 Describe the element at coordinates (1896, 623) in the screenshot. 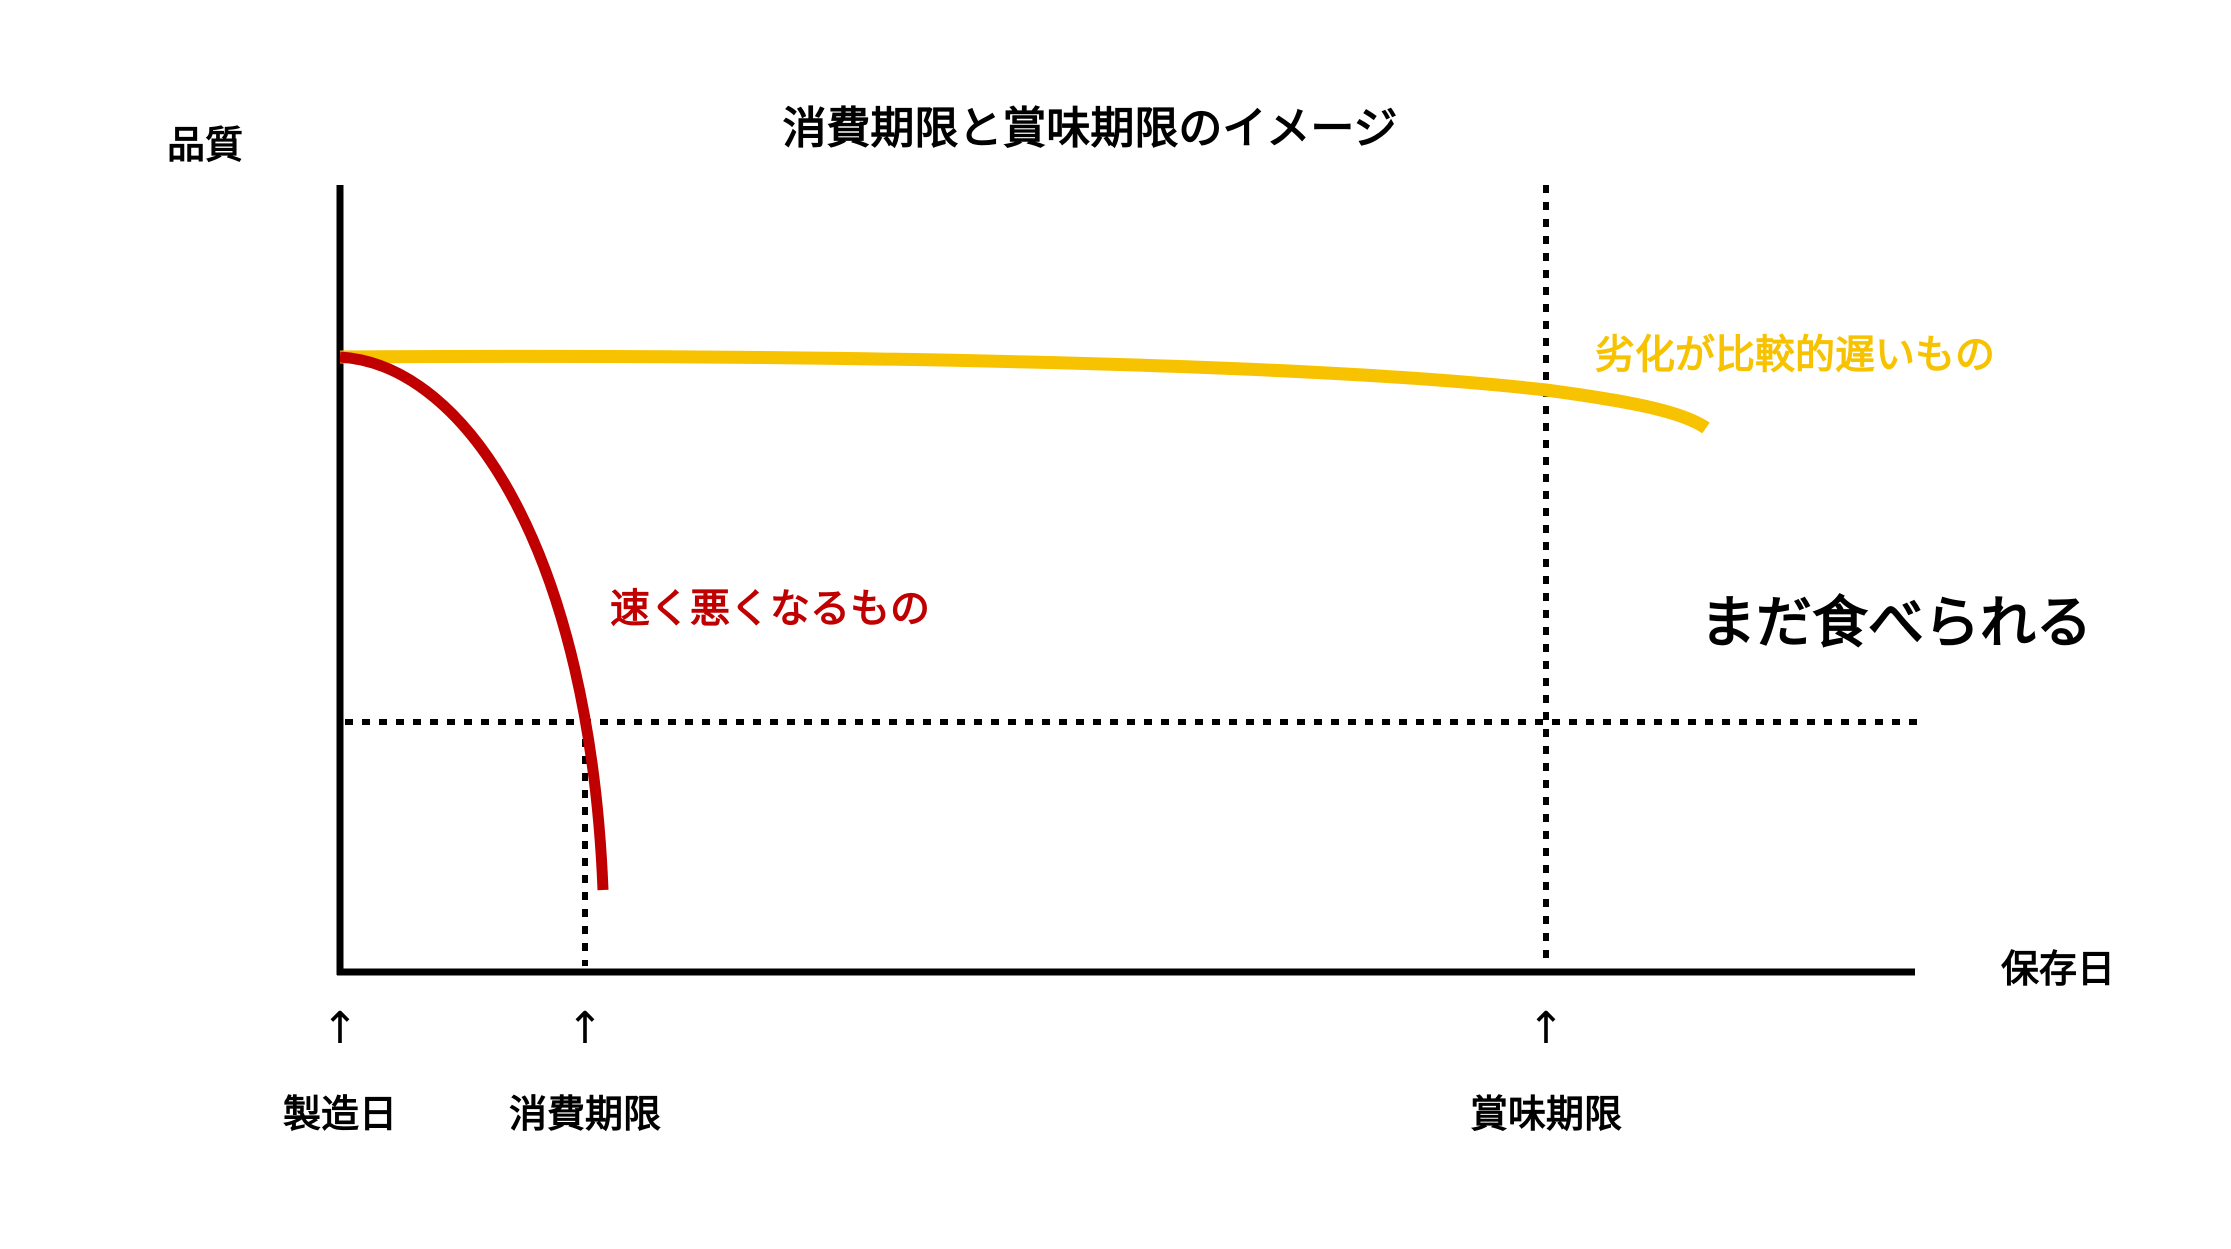

I see `still-edible-label: まだ食べられる` at that location.